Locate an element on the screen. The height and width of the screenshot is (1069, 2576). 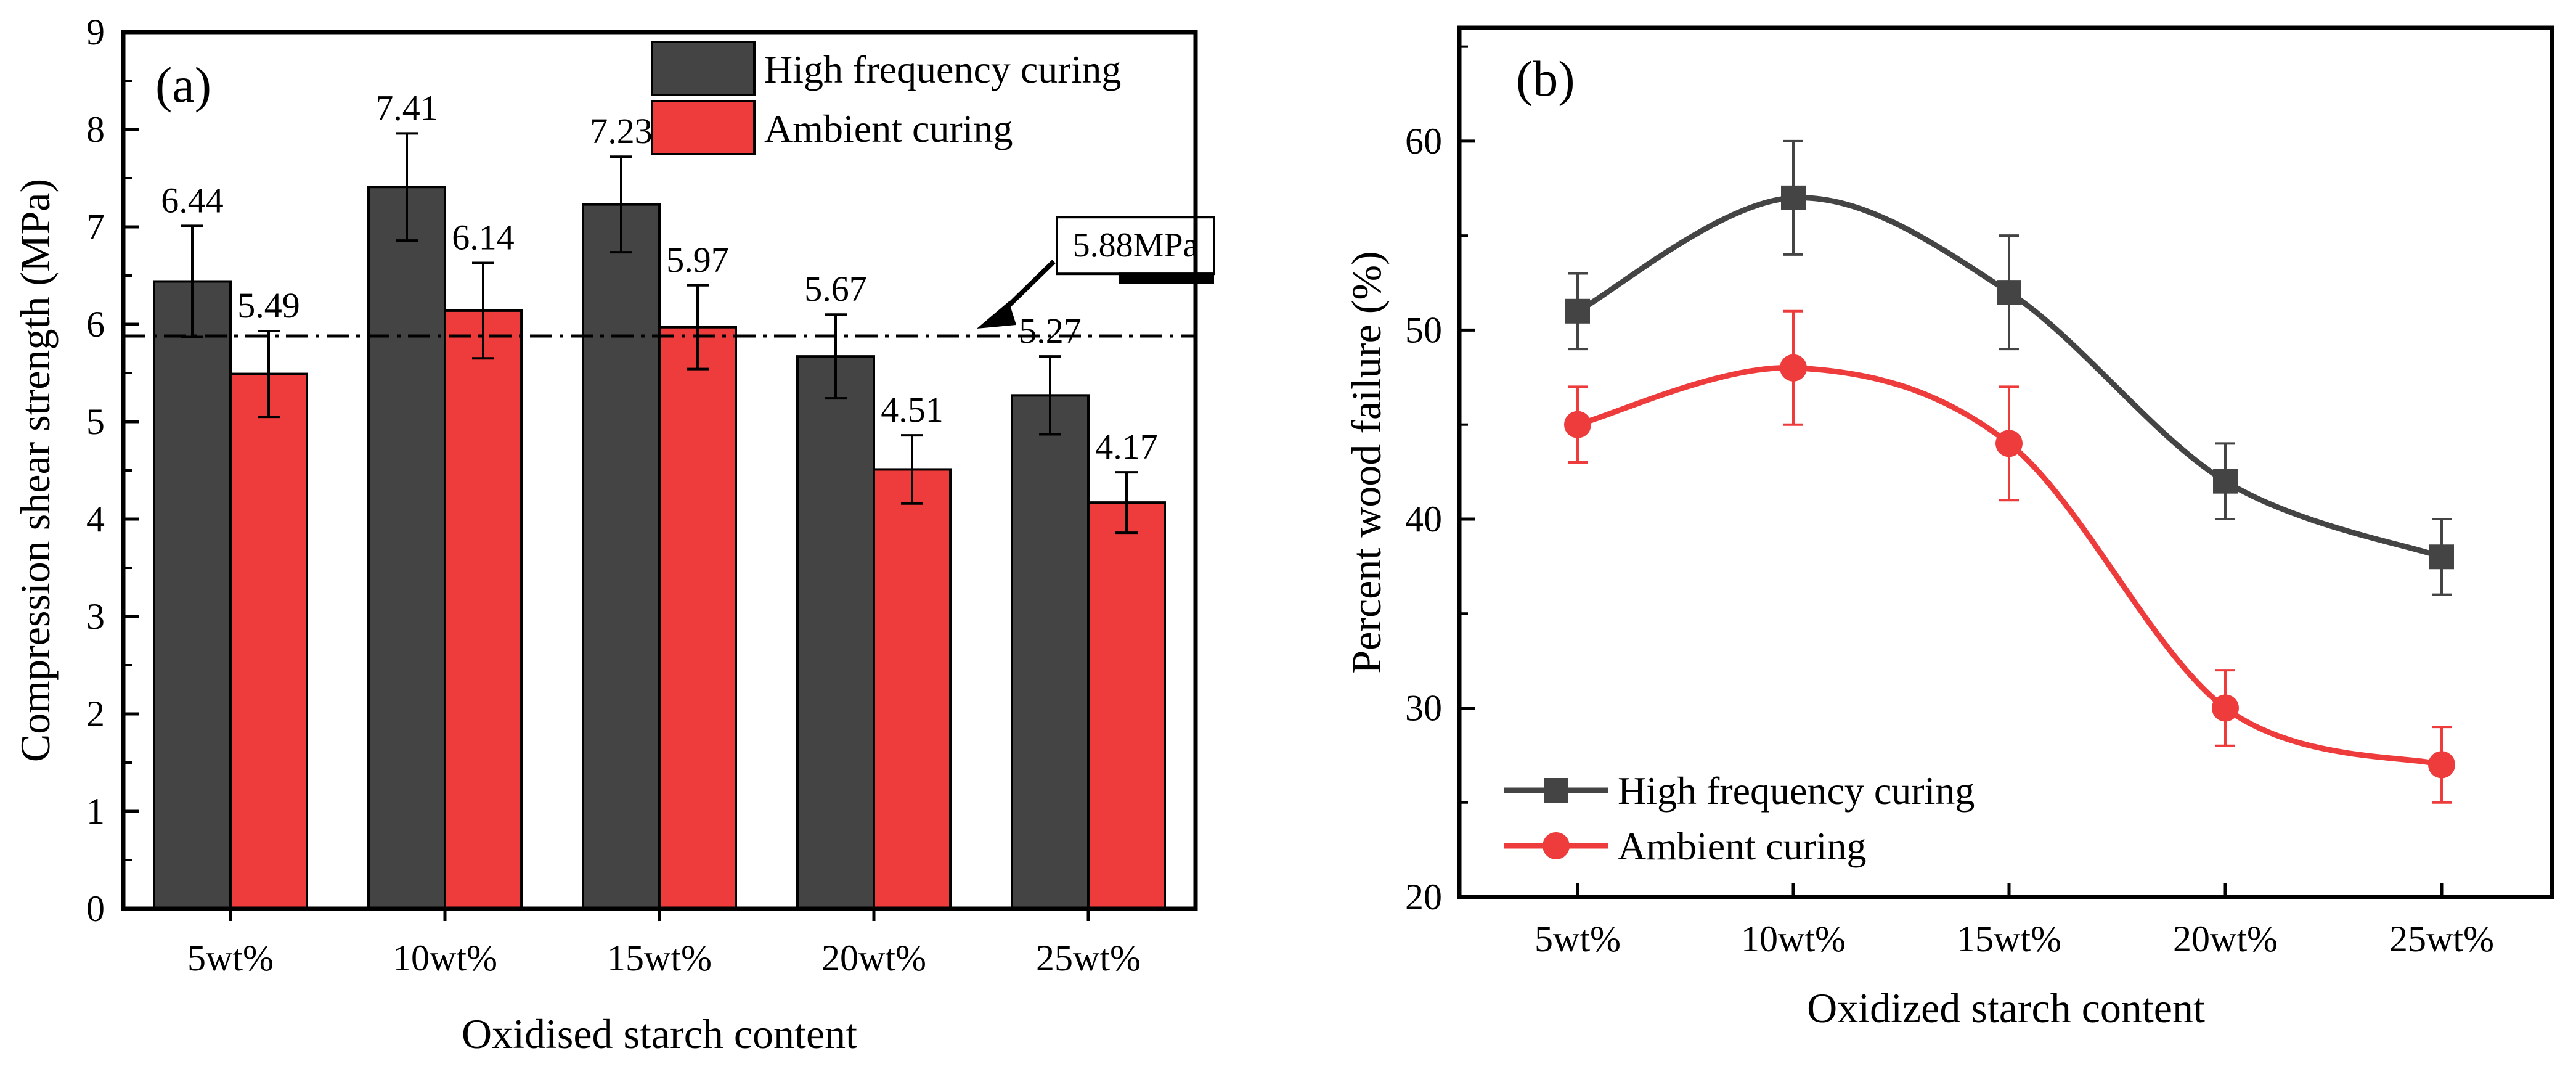
reference-annotation-label: 5.88MPa is located at coordinates (1136, 245).